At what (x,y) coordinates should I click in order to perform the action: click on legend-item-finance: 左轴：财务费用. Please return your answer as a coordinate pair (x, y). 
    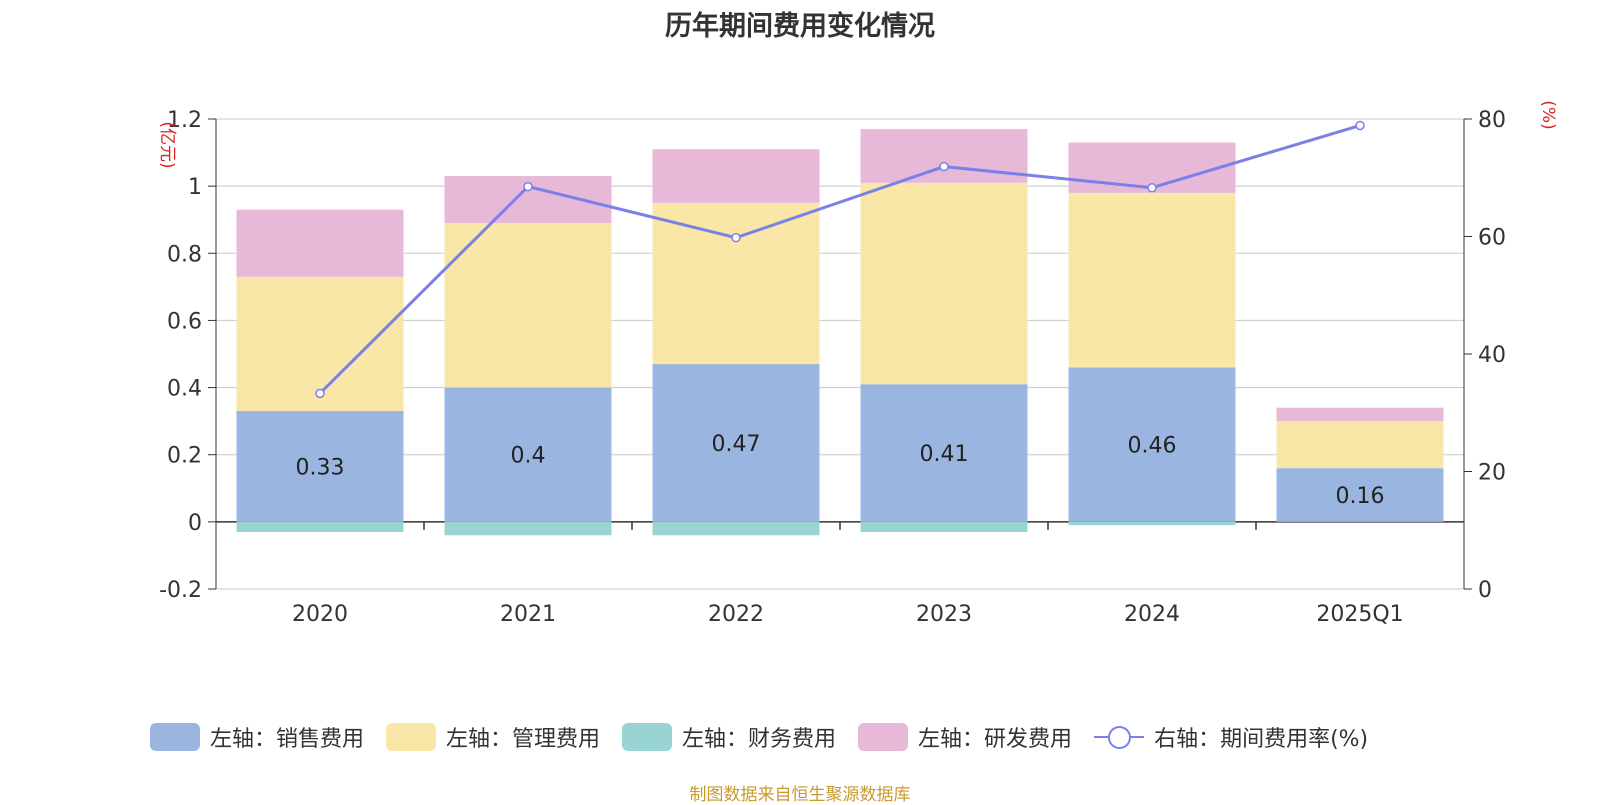
    Looking at the image, I should click on (729, 737).